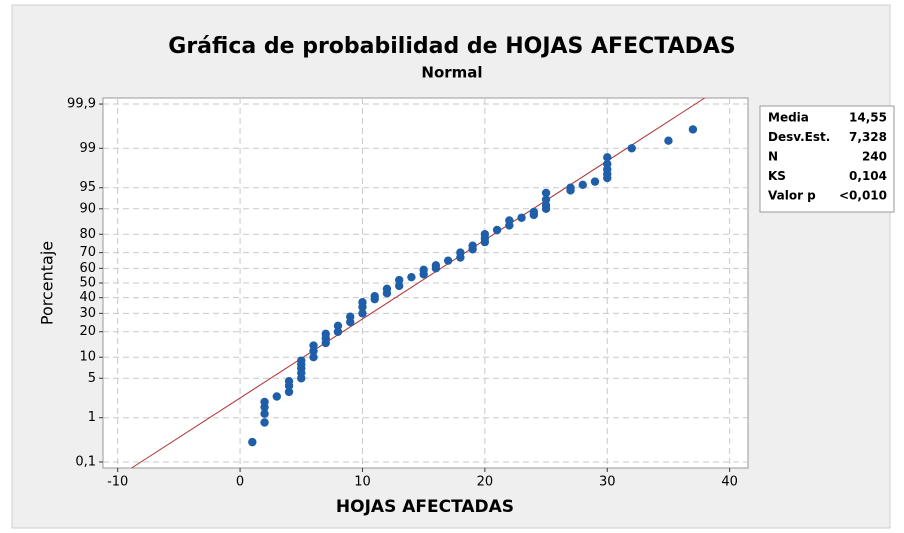 The image size is (904, 533). What do you see at coordinates (92, 378) in the screenshot?
I see `y-tick-label: 5` at bounding box center [92, 378].